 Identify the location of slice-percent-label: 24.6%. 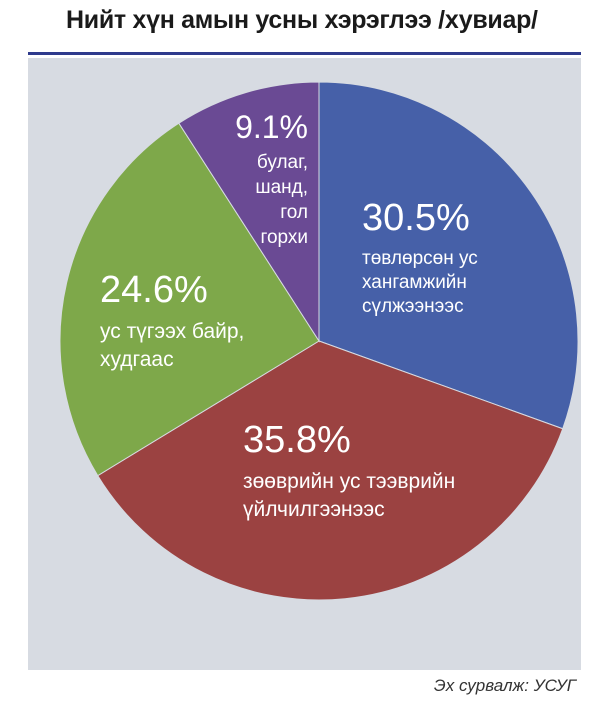
(154, 290).